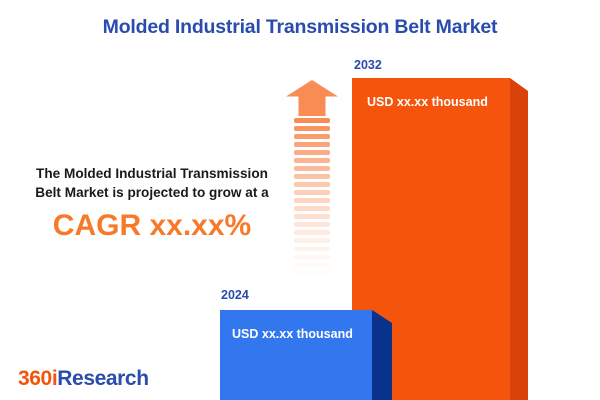 This screenshot has height=400, width=600. What do you see at coordinates (38, 378) in the screenshot?
I see `brand-logo-360i: 360i` at bounding box center [38, 378].